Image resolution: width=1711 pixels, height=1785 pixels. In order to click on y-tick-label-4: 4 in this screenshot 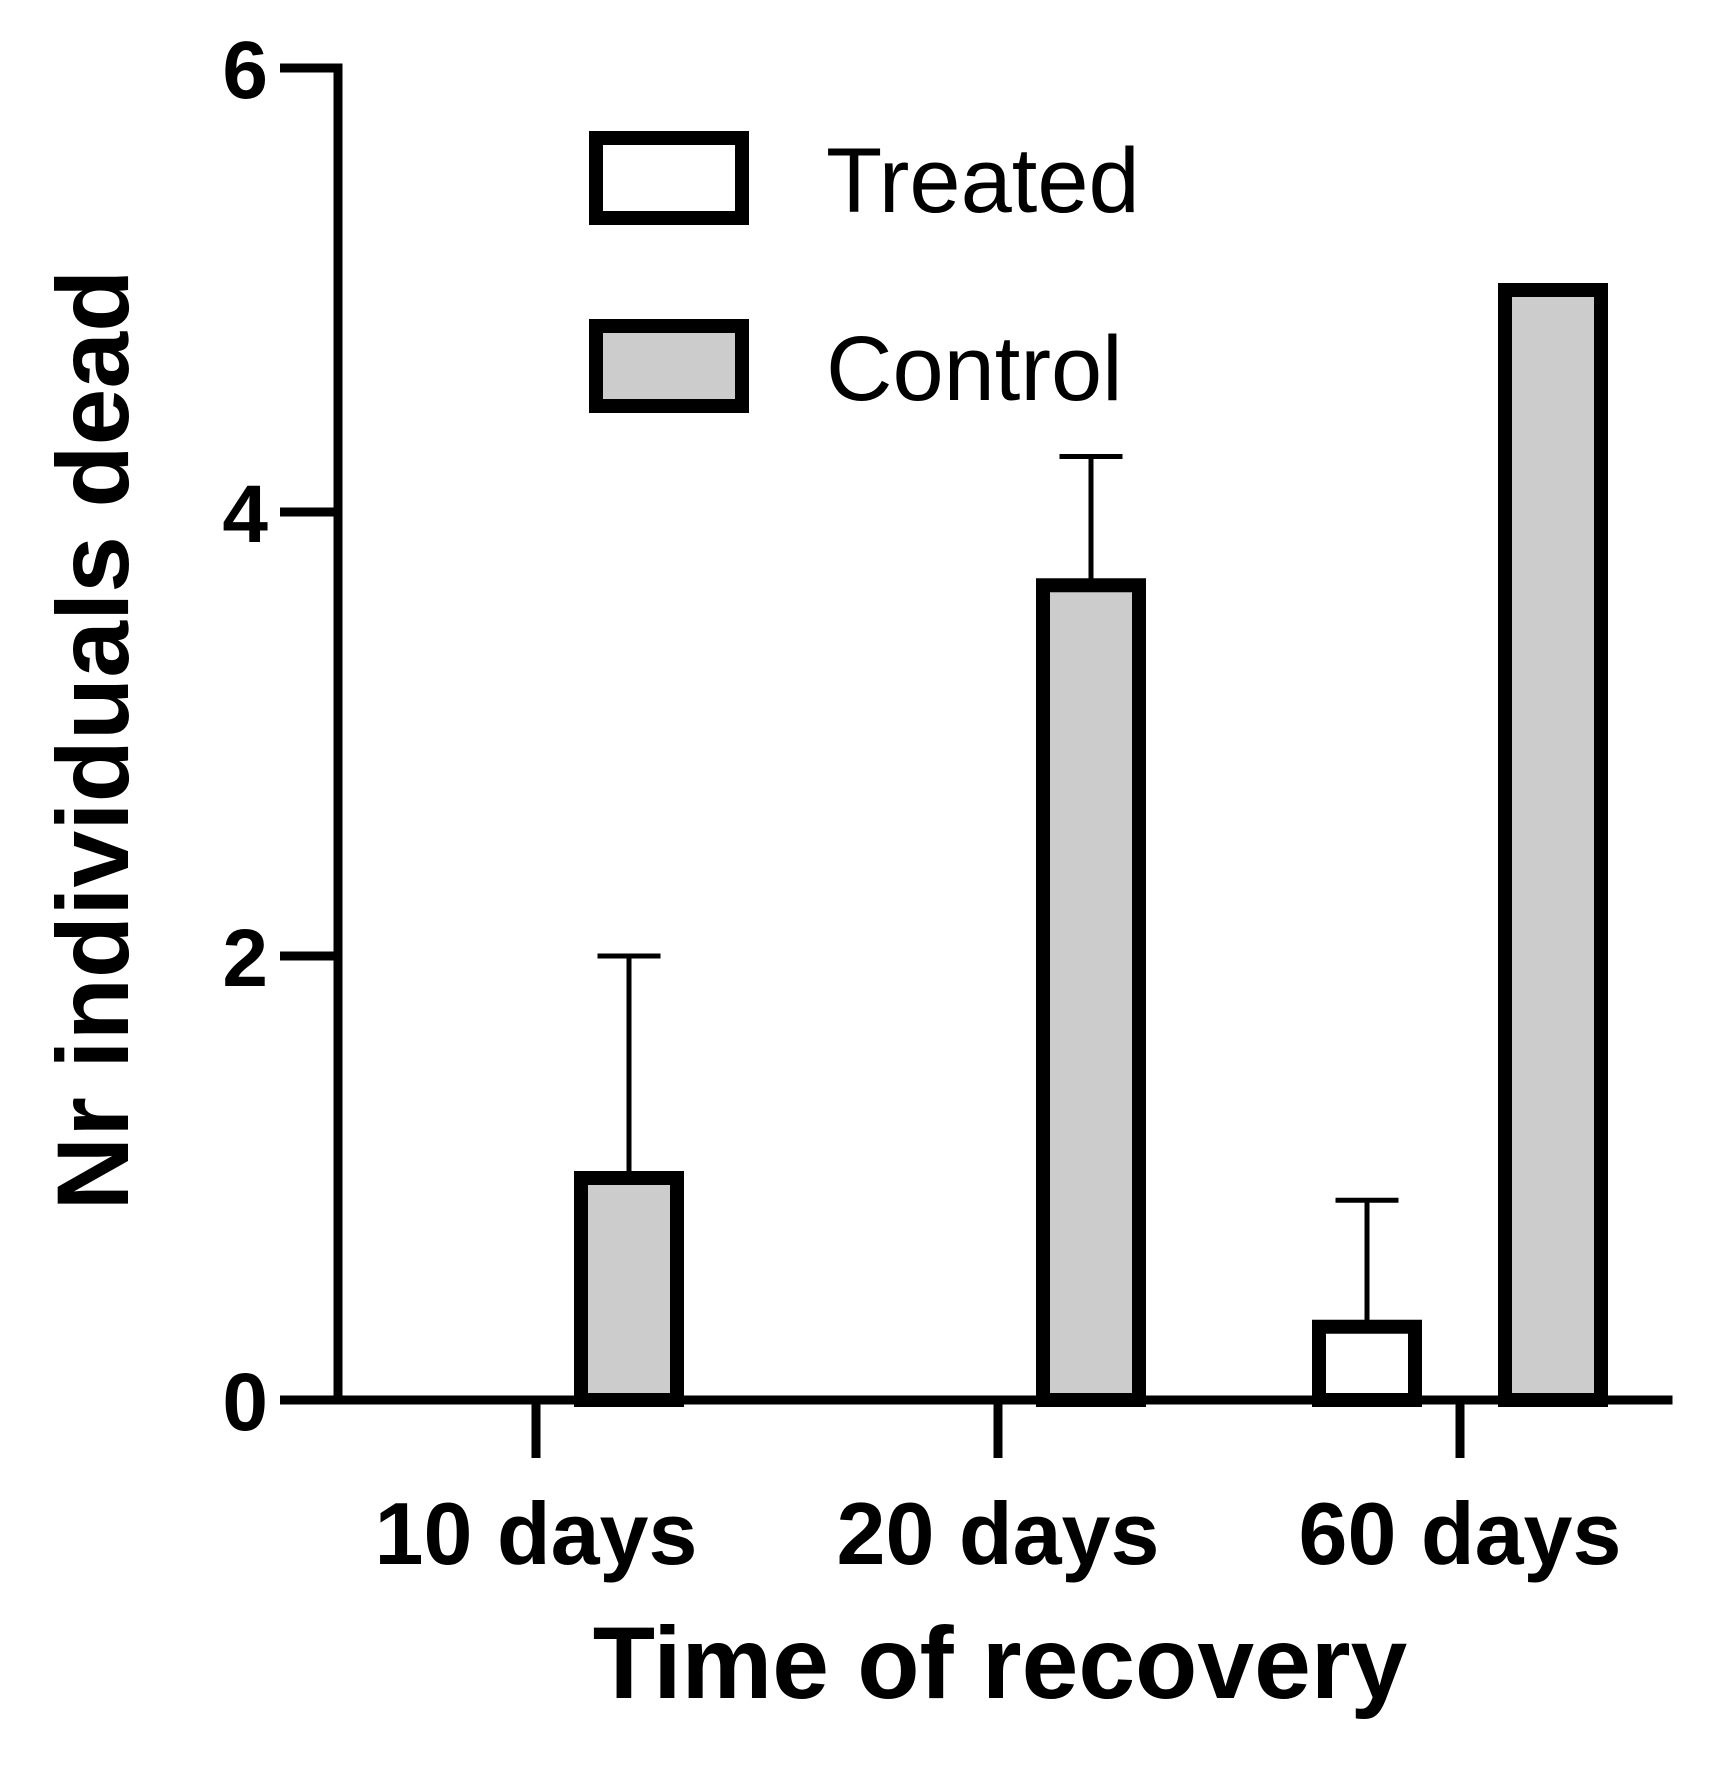, I will do `click(245, 514)`.